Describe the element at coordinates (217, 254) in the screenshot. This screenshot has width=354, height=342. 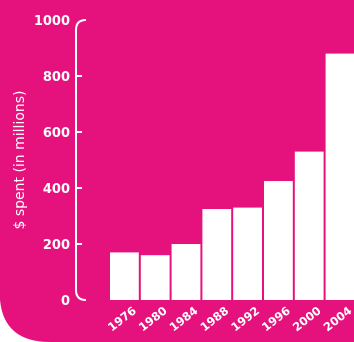
I see `bar-1988` at that location.